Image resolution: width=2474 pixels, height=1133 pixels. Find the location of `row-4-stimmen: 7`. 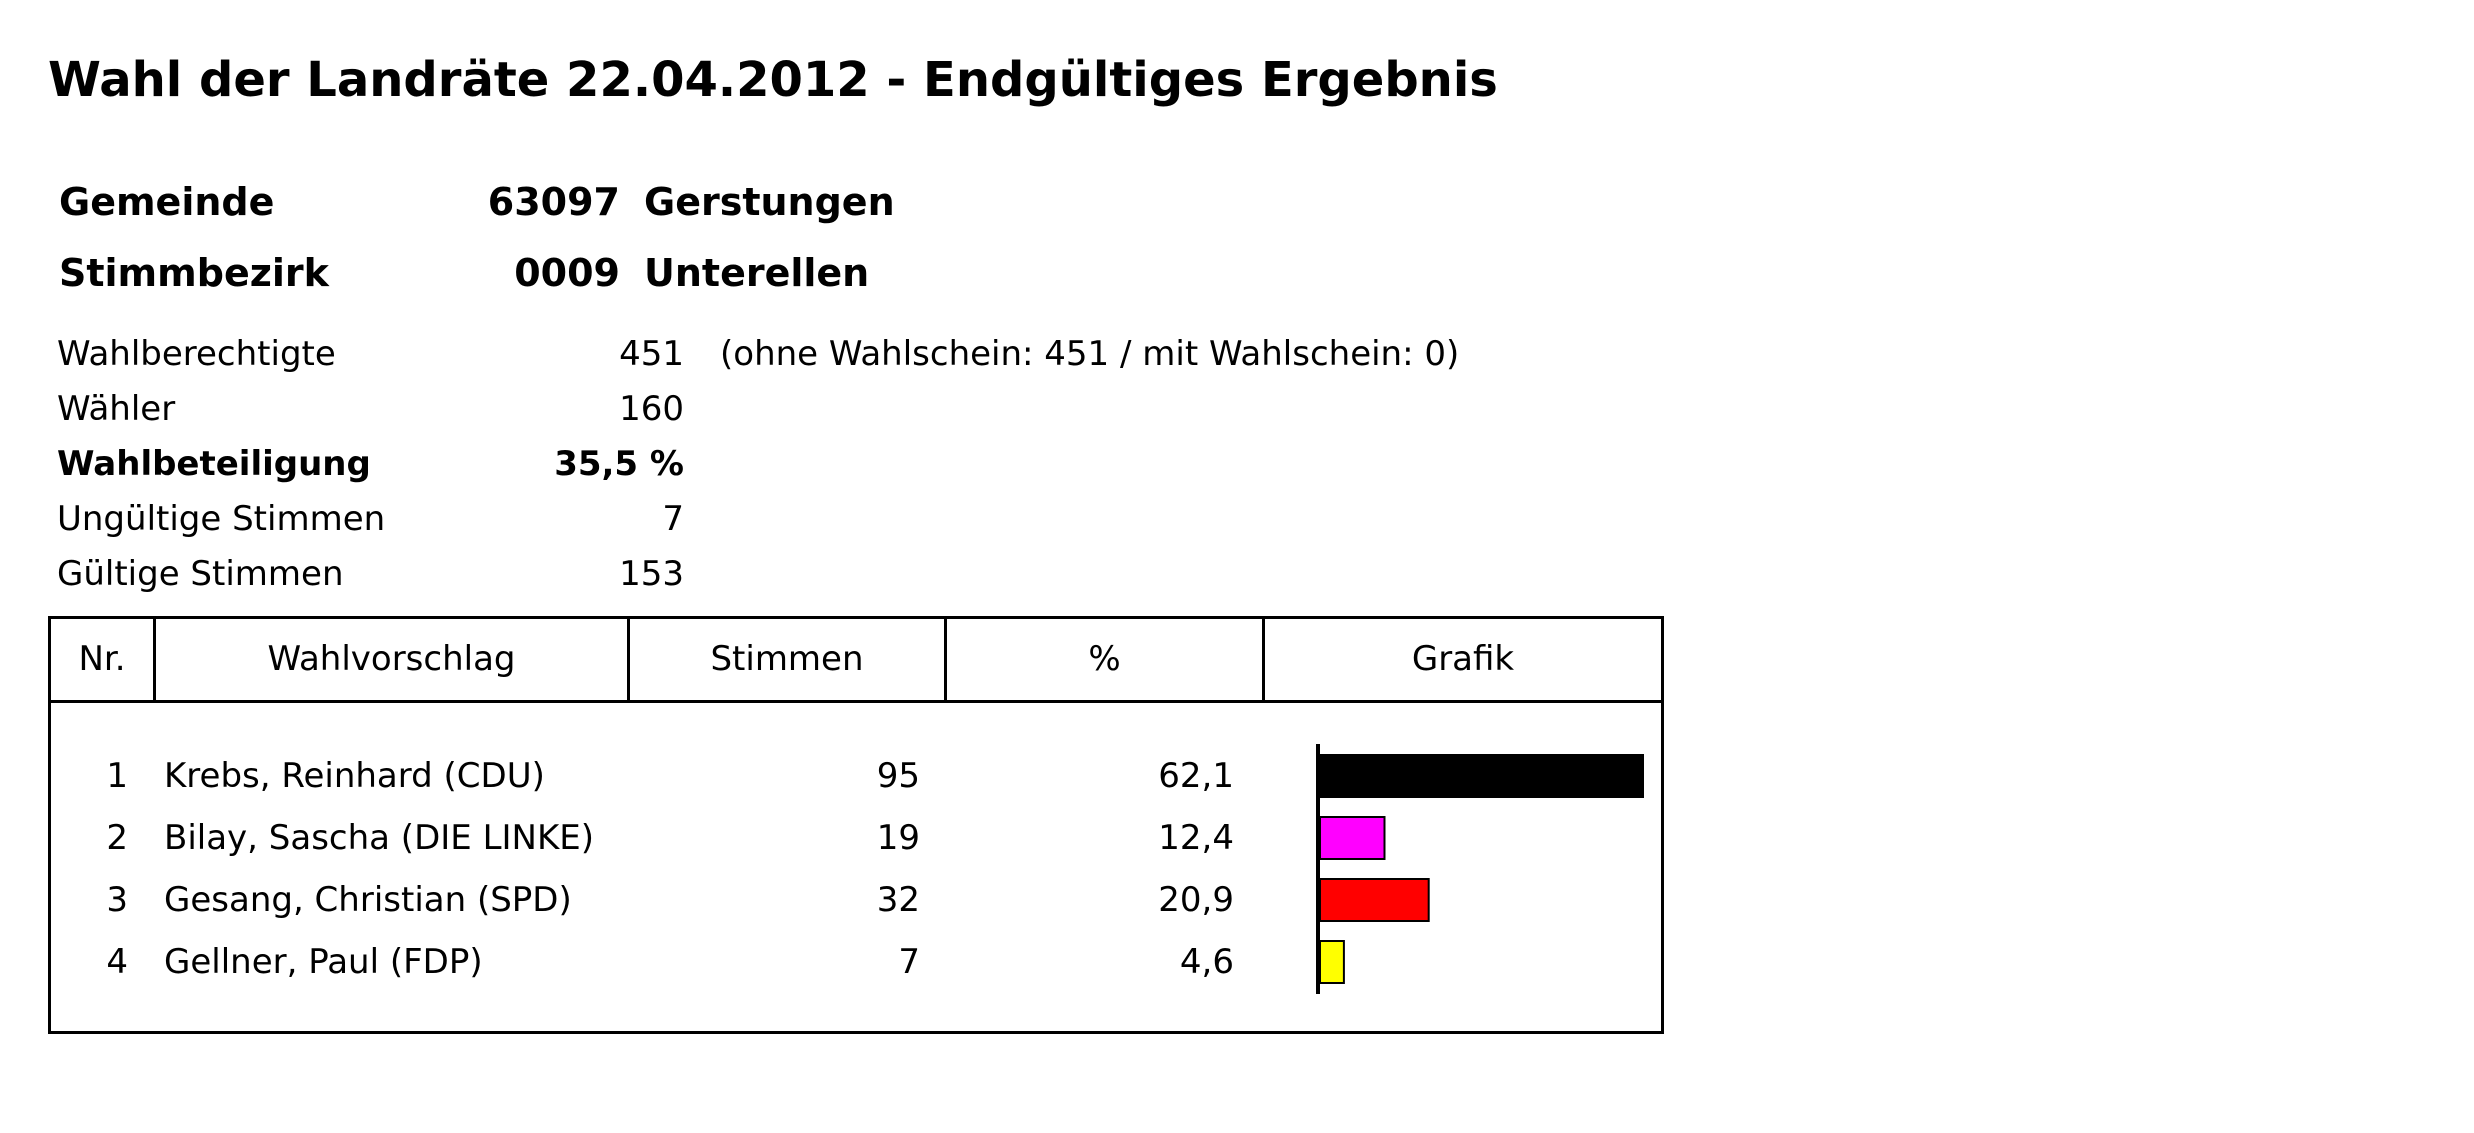

row-4-stimmen: 7 is located at coordinates (909, 962).